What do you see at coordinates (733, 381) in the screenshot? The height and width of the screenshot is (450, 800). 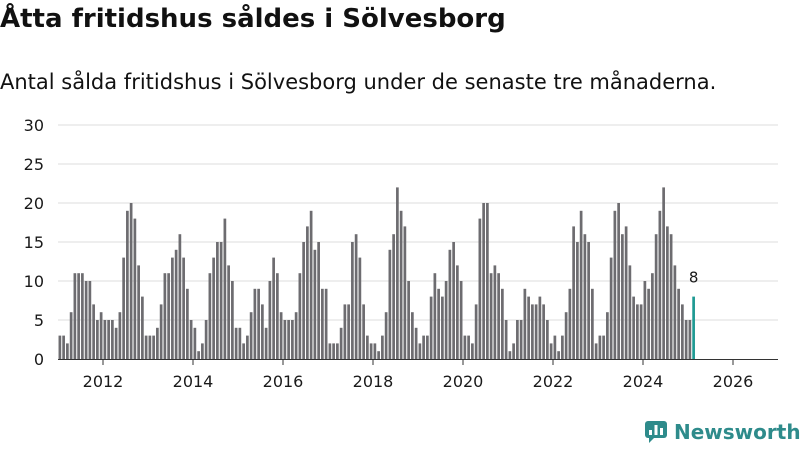 I see `x-tick-label: 2026` at bounding box center [733, 381].